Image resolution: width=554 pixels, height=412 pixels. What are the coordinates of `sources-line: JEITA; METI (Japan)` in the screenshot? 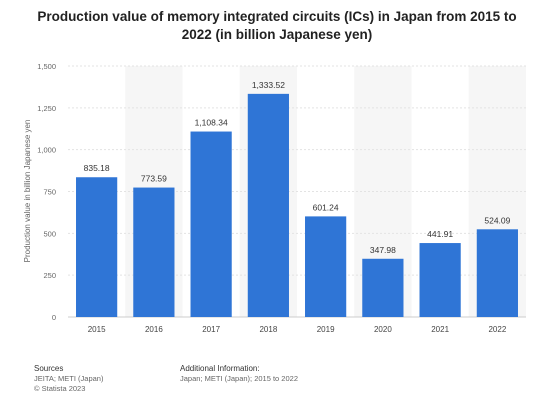 It's located at (69, 378).